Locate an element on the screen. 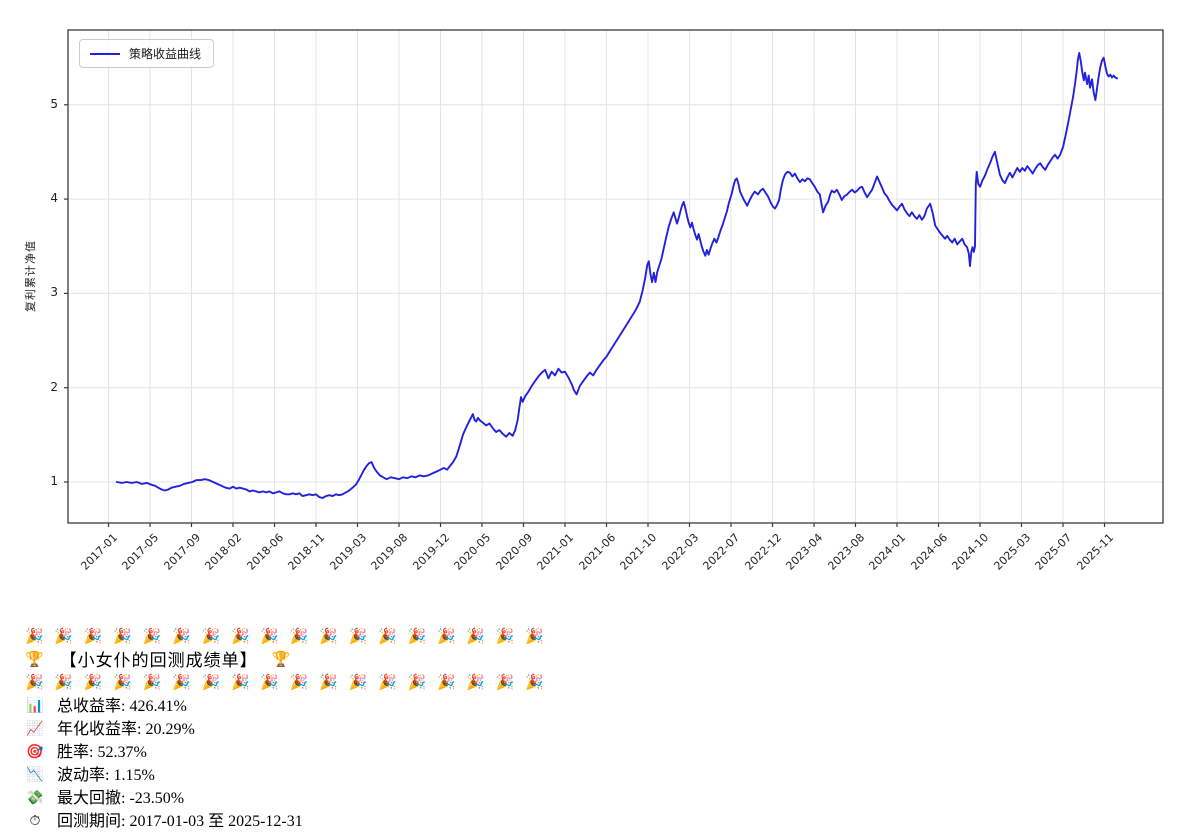  chart-increasing-icon: 📈 is located at coordinates (35, 729).